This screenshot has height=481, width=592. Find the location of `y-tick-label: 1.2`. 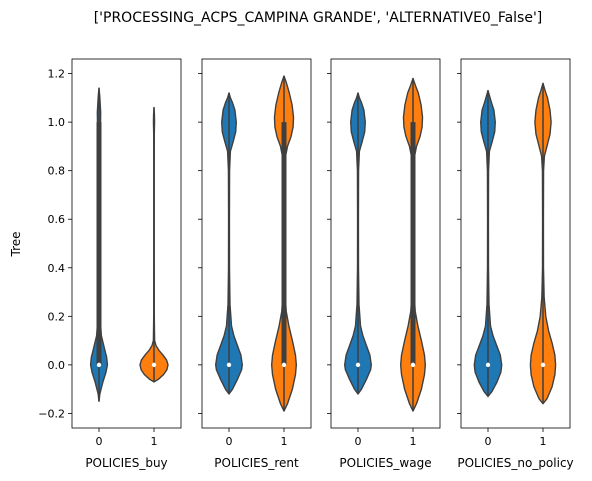

y-tick-label: 1.2 is located at coordinates (57, 74).